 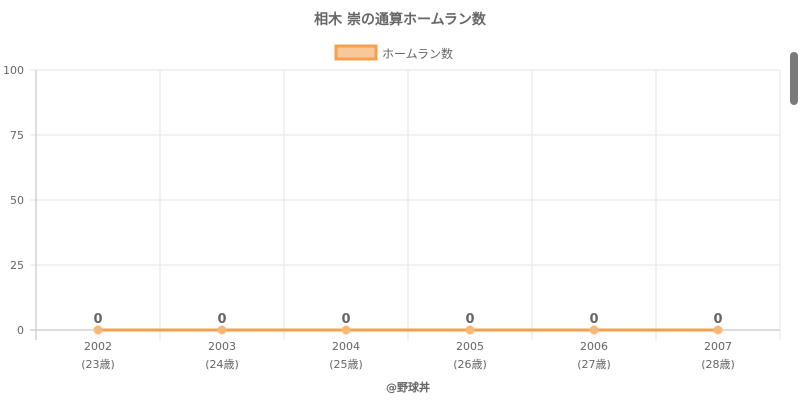 What do you see at coordinates (222, 364) in the screenshot?
I see `x-tick-sublabel: (24歳)` at bounding box center [222, 364].